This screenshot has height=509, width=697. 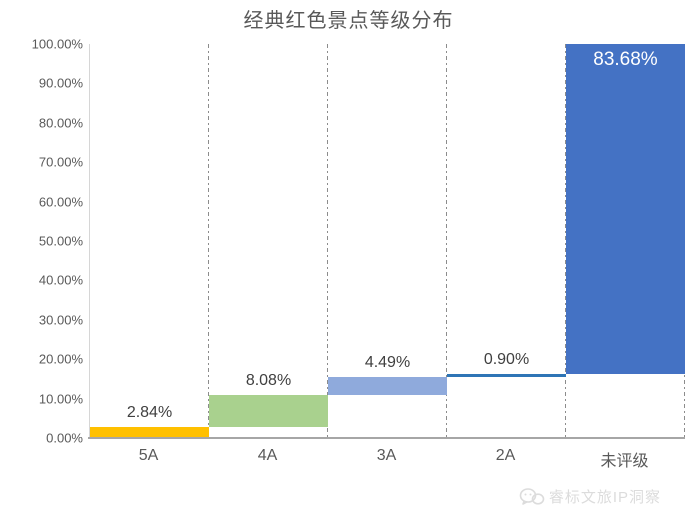 I want to click on bar-2A, so click(x=506, y=375).